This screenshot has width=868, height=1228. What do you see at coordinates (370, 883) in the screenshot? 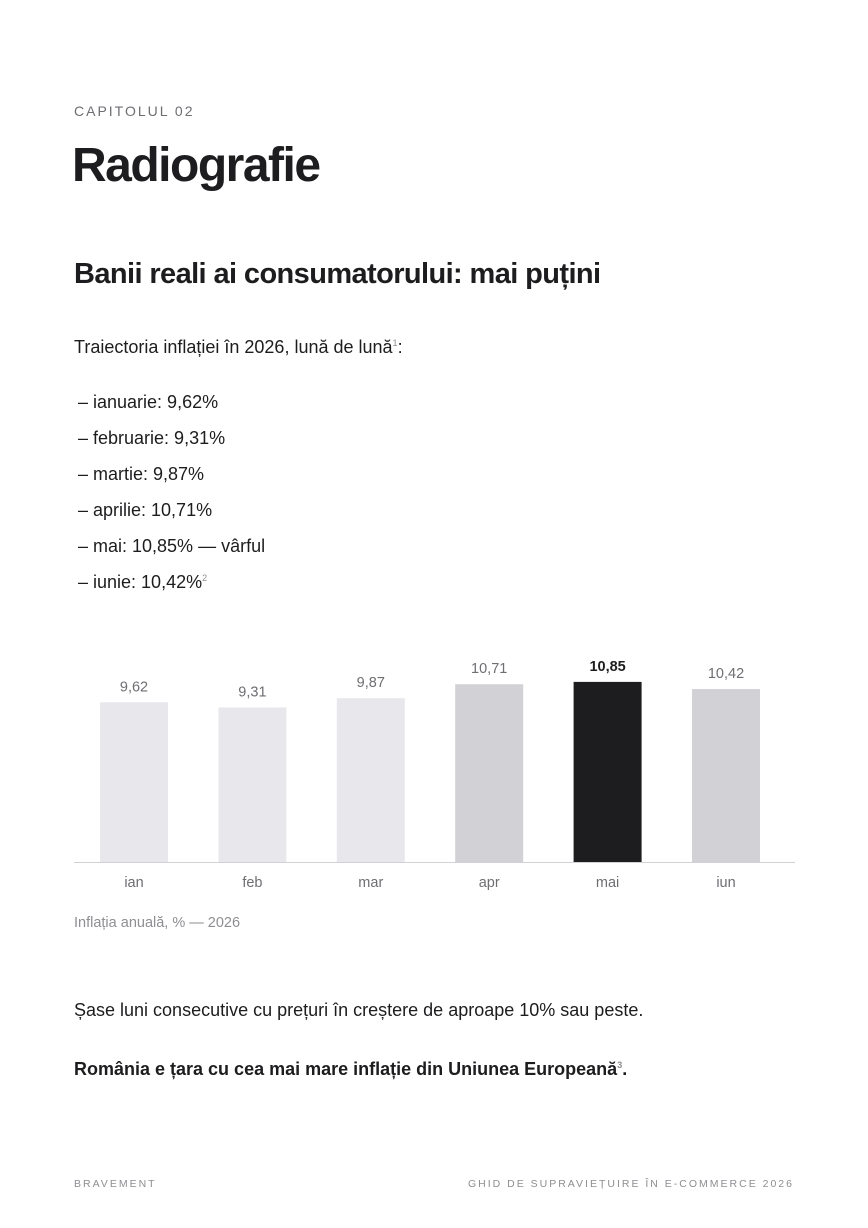
I see `category-label-mar: mar` at bounding box center [370, 883].